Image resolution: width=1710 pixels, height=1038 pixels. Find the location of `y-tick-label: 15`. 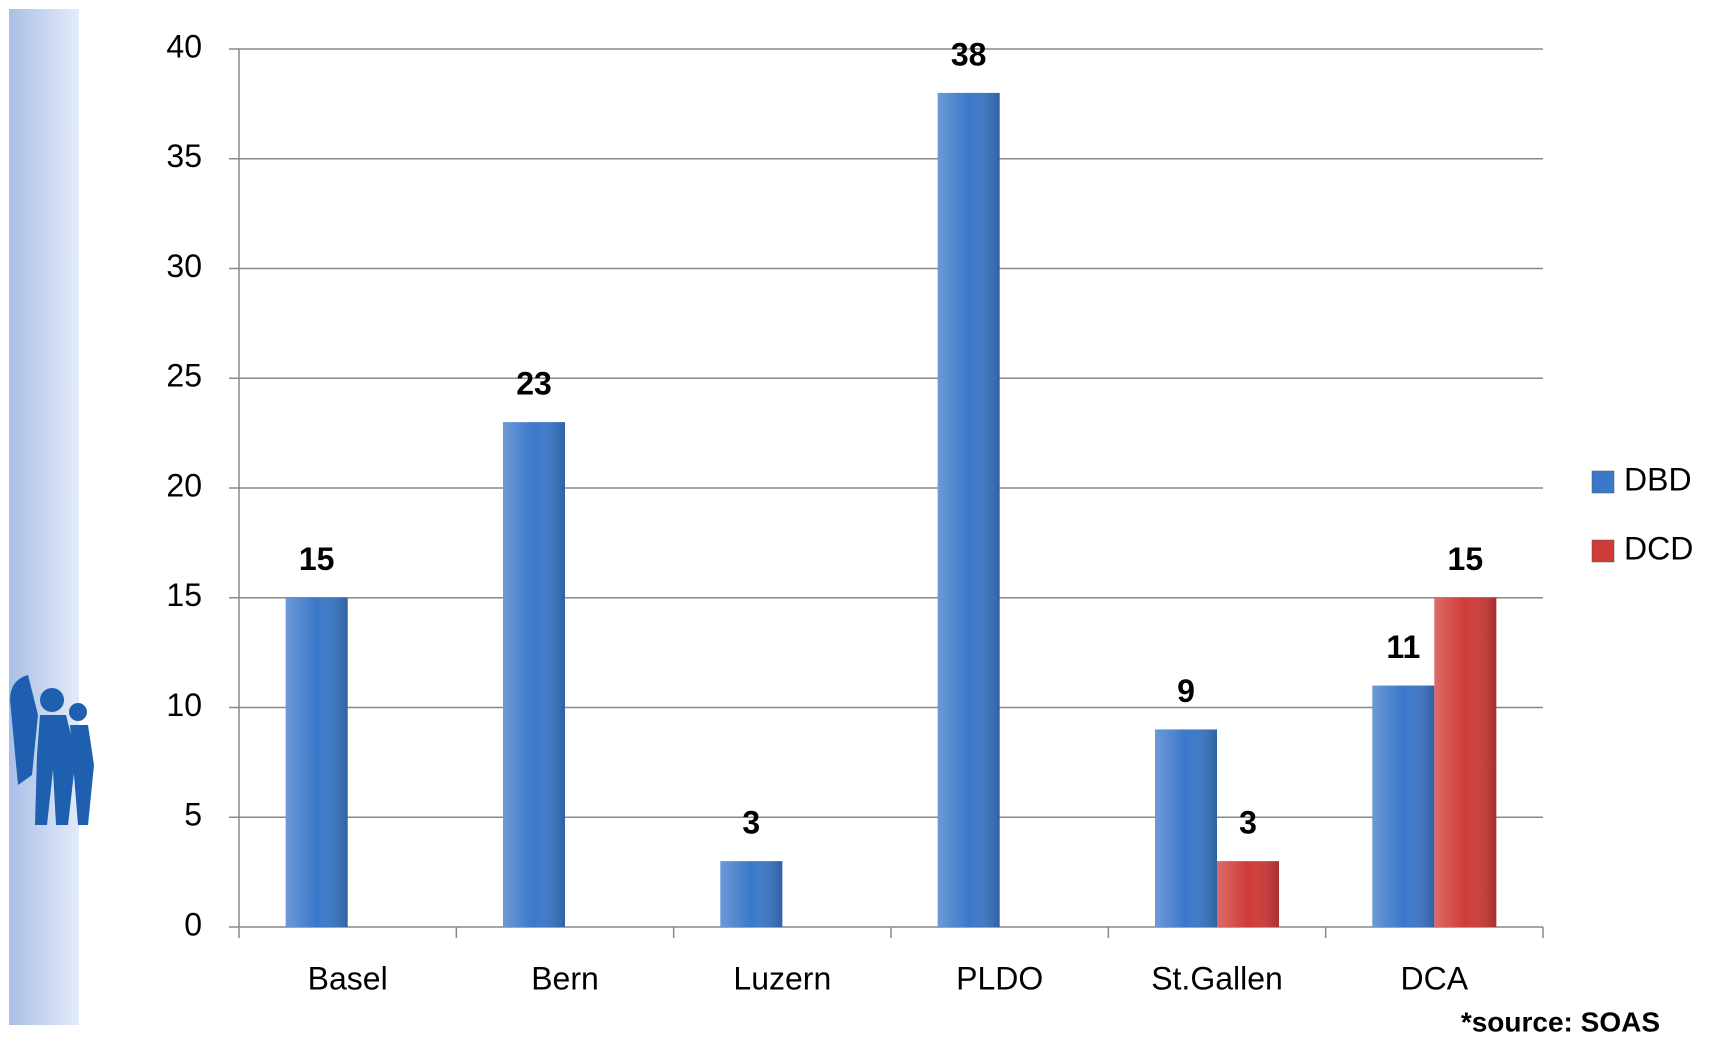

y-tick-label: 15 is located at coordinates (184, 595).